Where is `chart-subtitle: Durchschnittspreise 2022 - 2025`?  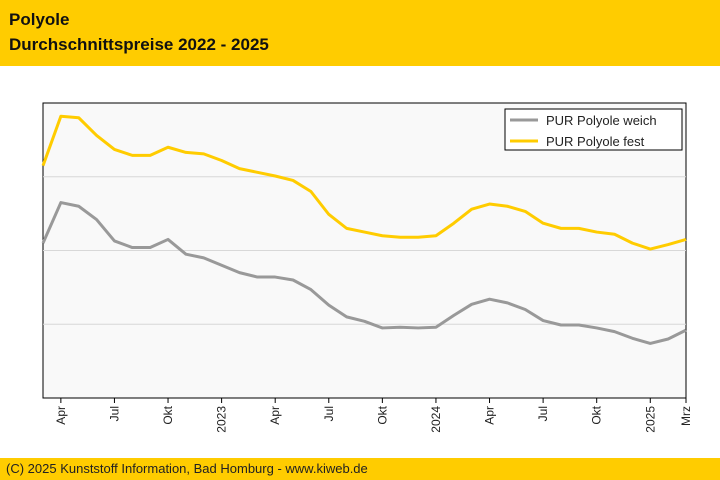 chart-subtitle: Durchschnittspreise 2022 - 2025 is located at coordinates (139, 44).